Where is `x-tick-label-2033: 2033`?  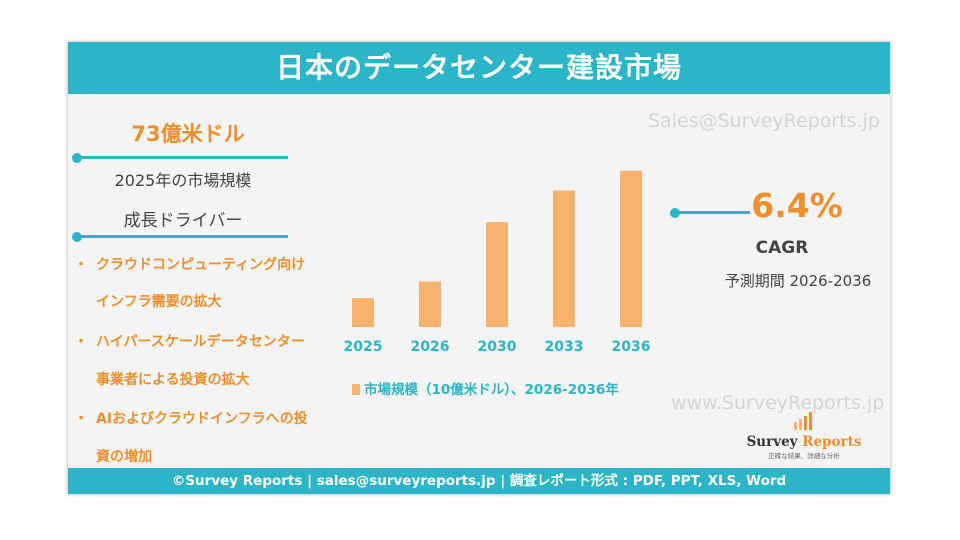 x-tick-label-2033: 2033 is located at coordinates (564, 347).